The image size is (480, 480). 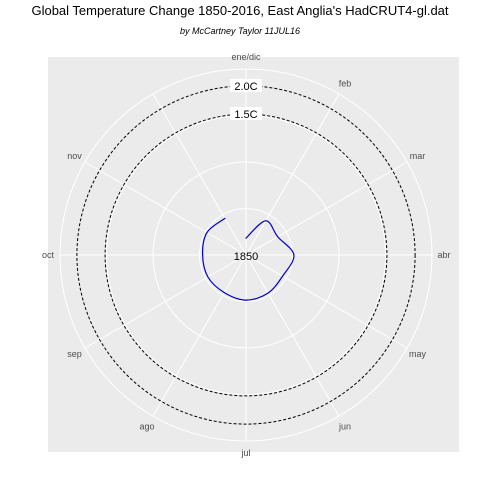 I want to click on month-label: sep, so click(x=74, y=354).